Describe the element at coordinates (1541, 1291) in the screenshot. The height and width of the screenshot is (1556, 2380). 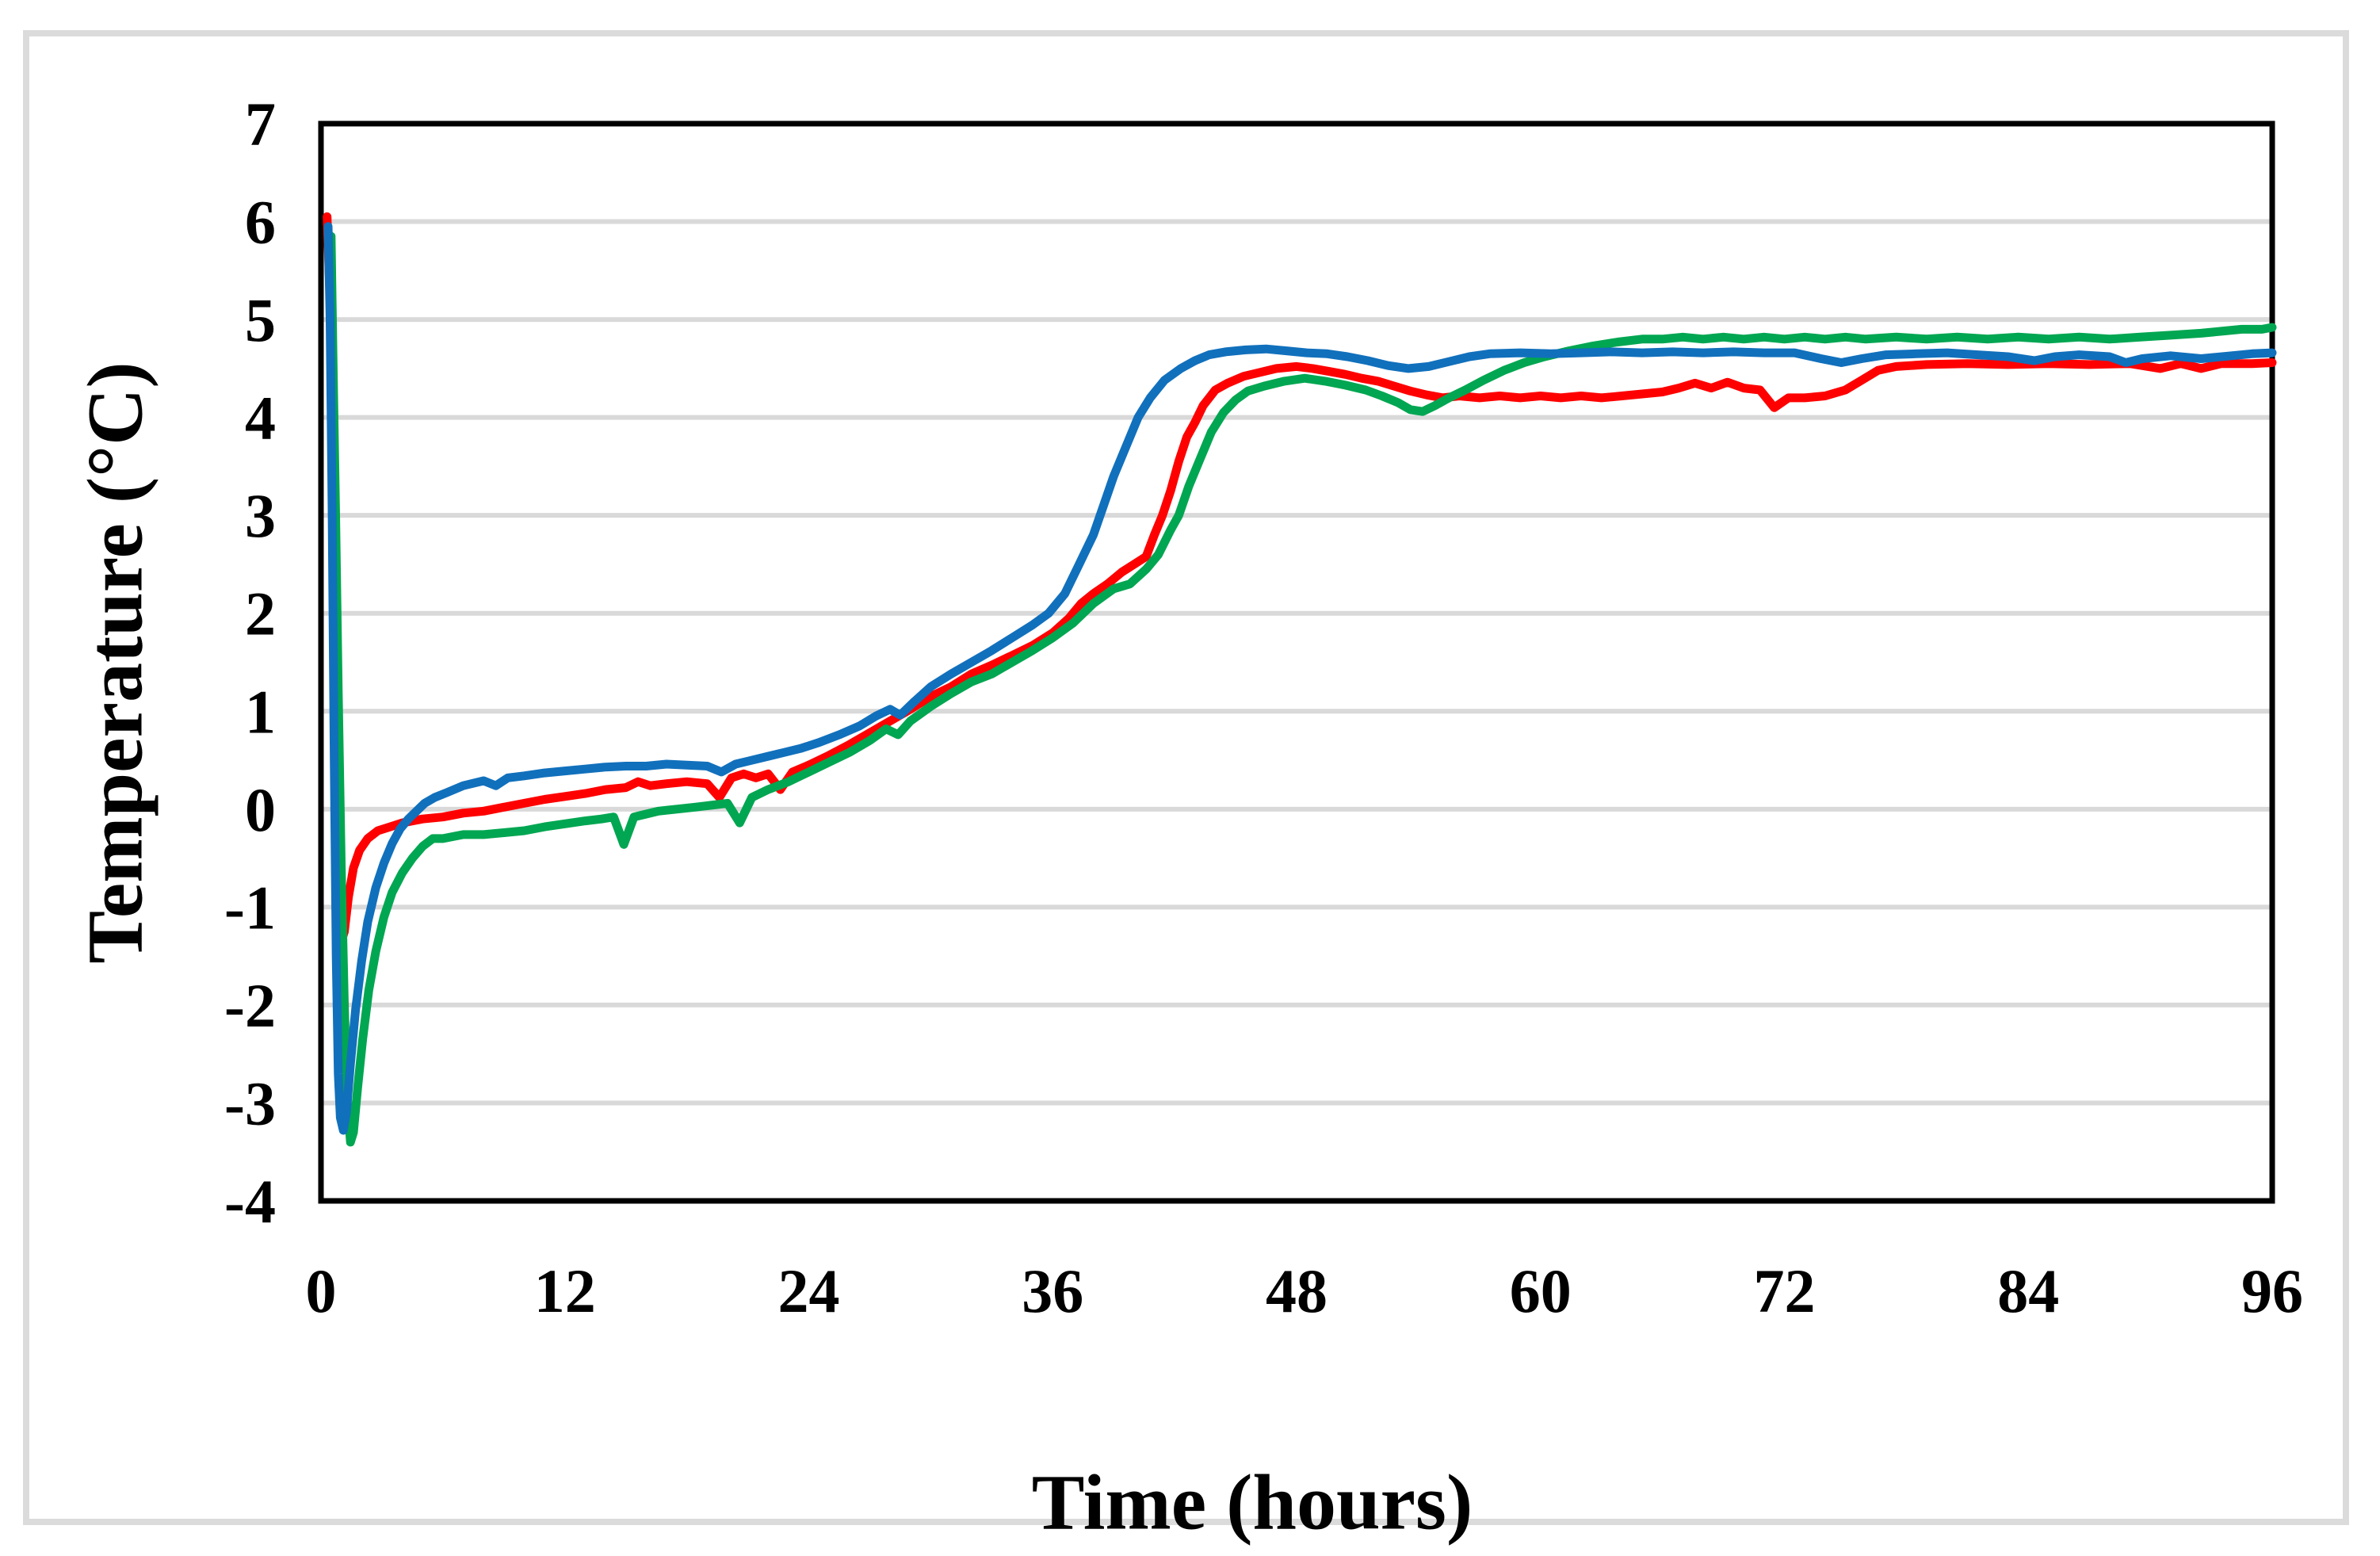
I see `x-tick-label-60: 60` at that location.